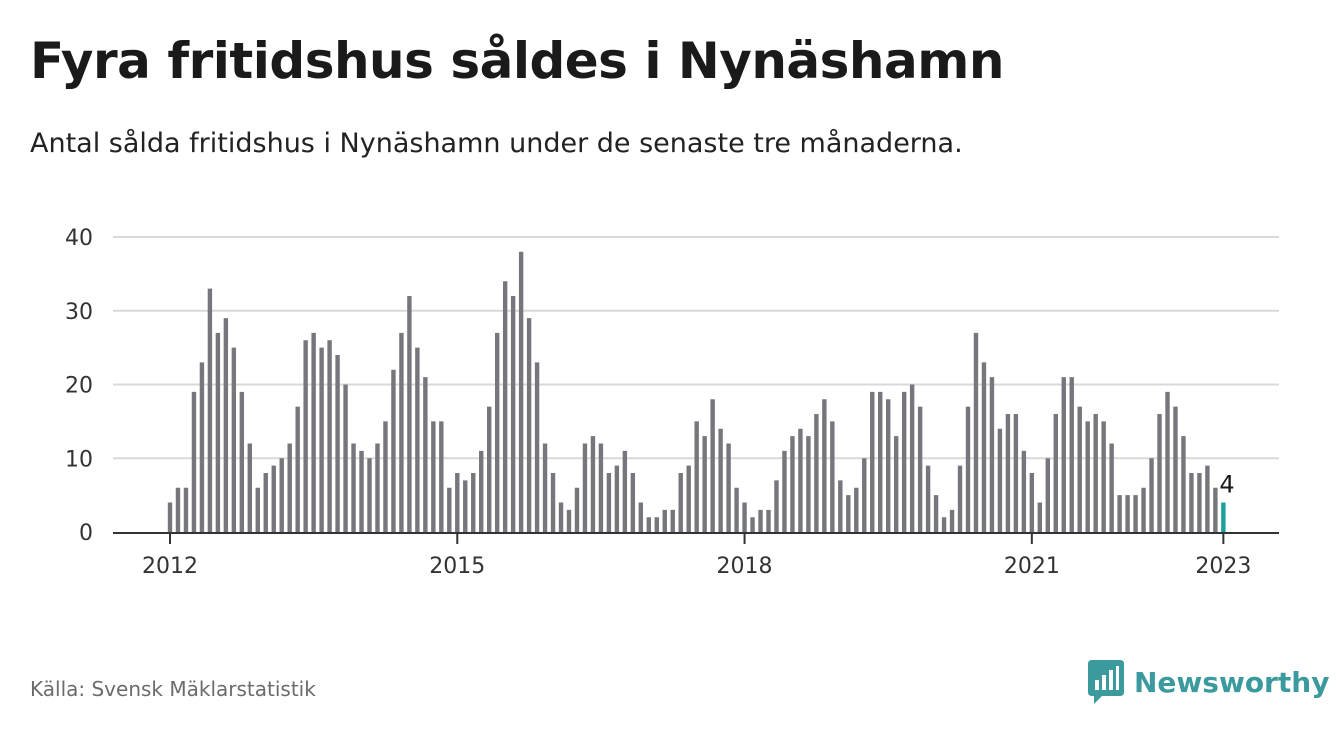  I want to click on source-note: Källa: Svensk Mäklarstatistik, so click(173, 689).